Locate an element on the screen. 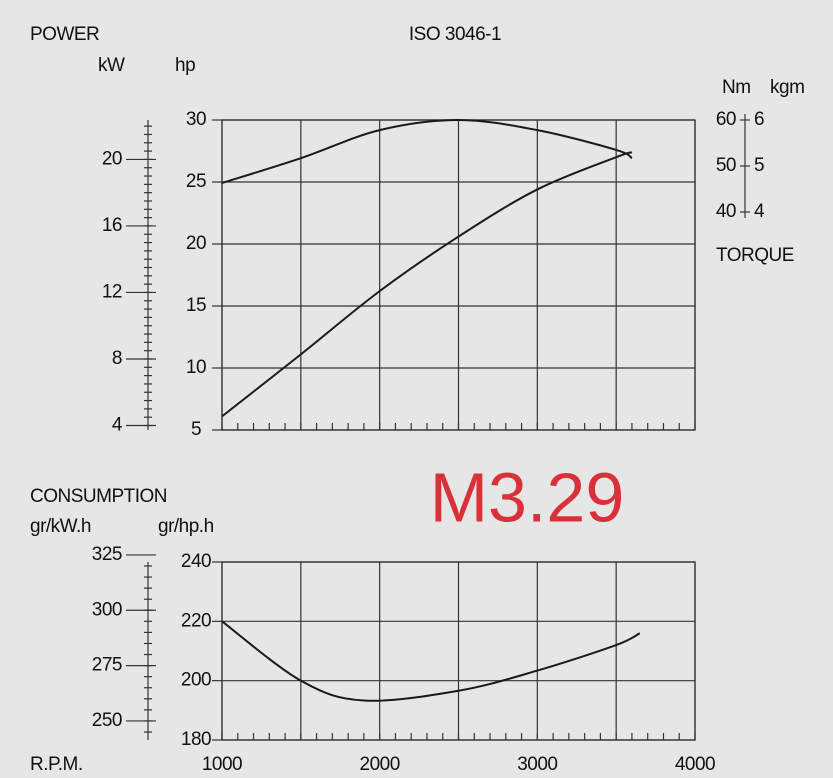 This screenshot has height=778, width=833. y-tick-label: 50 is located at coordinates (726, 165).